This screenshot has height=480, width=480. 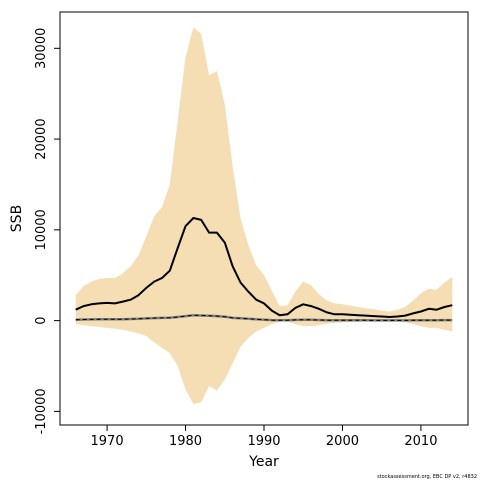 I want to click on x-axis: 1970 1980 1990 2000 2010, so click(x=264, y=437).